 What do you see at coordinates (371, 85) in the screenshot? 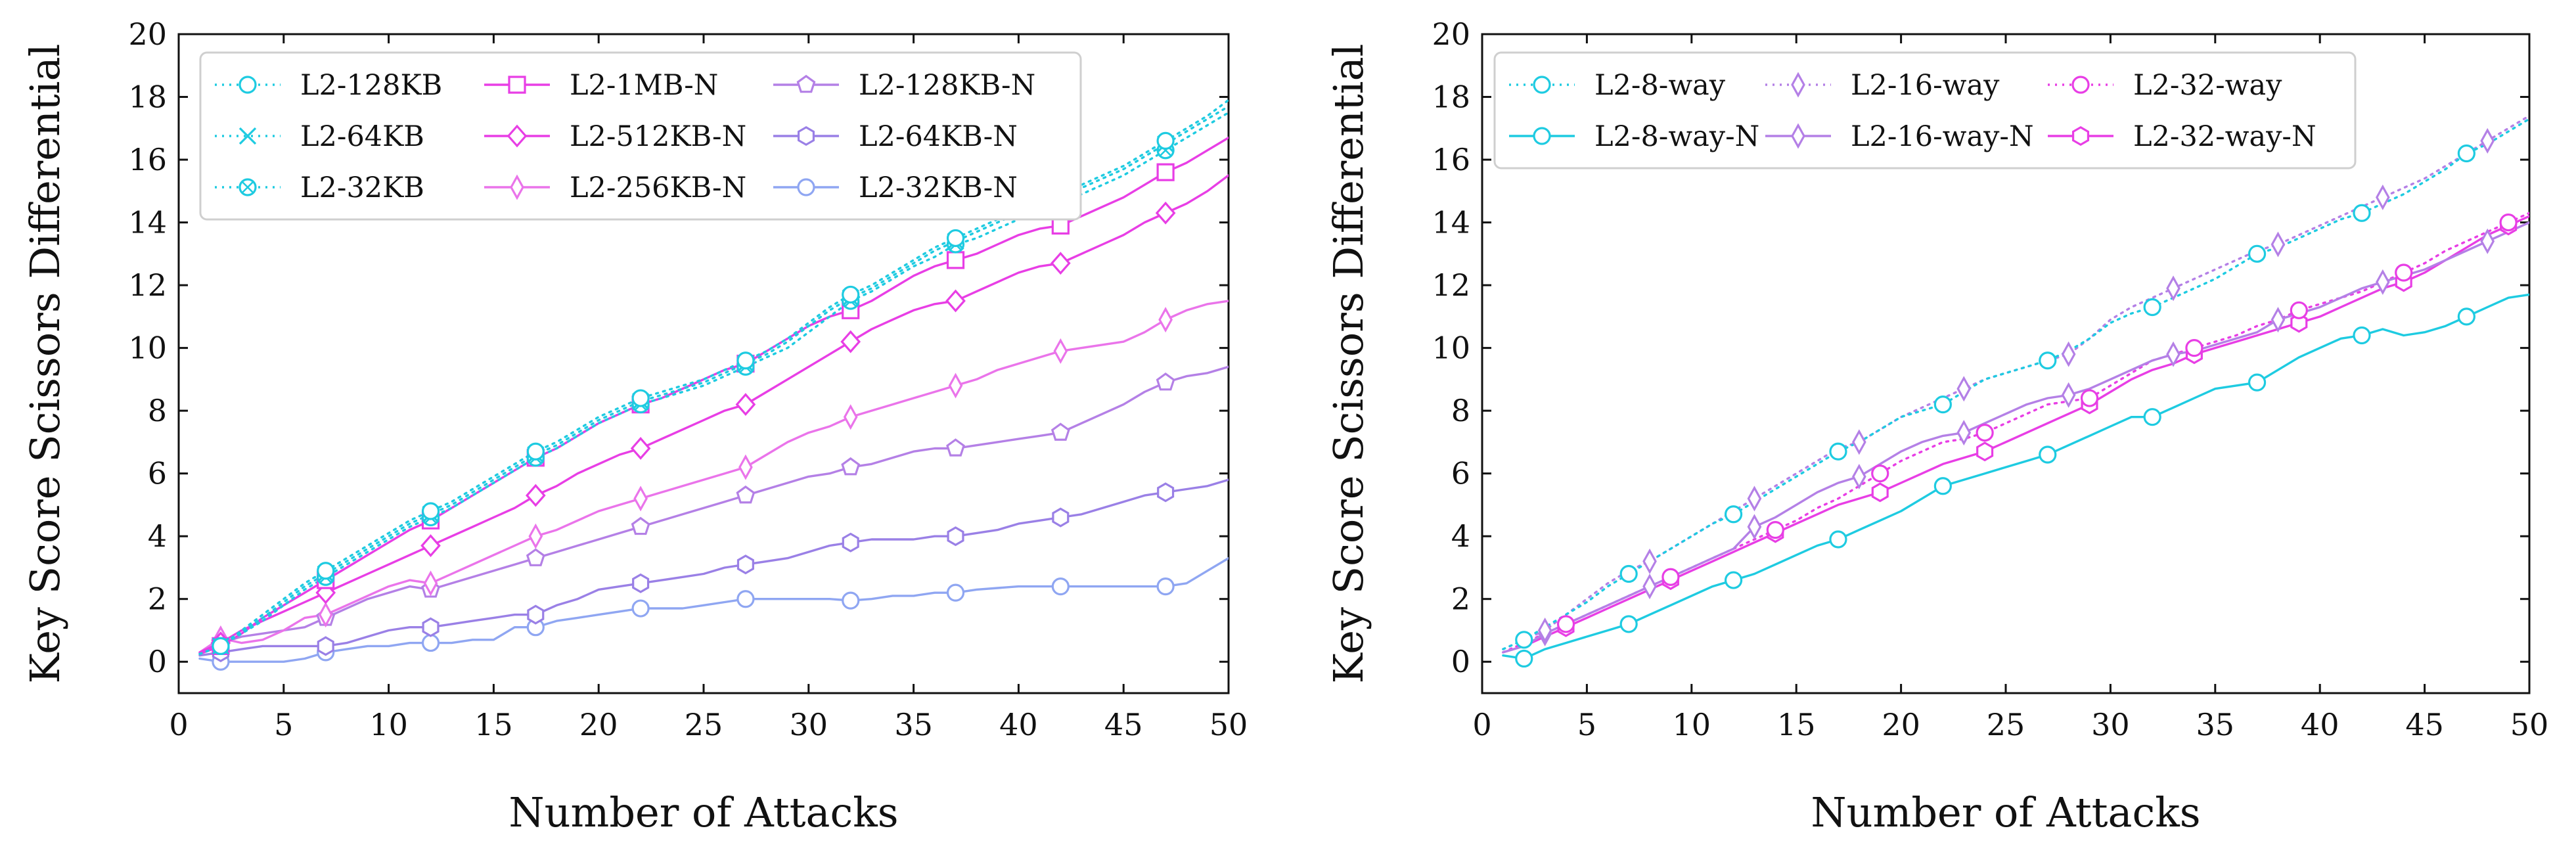
I see `left-legend-label-l2-128kb: L2-128KB` at bounding box center [371, 85].